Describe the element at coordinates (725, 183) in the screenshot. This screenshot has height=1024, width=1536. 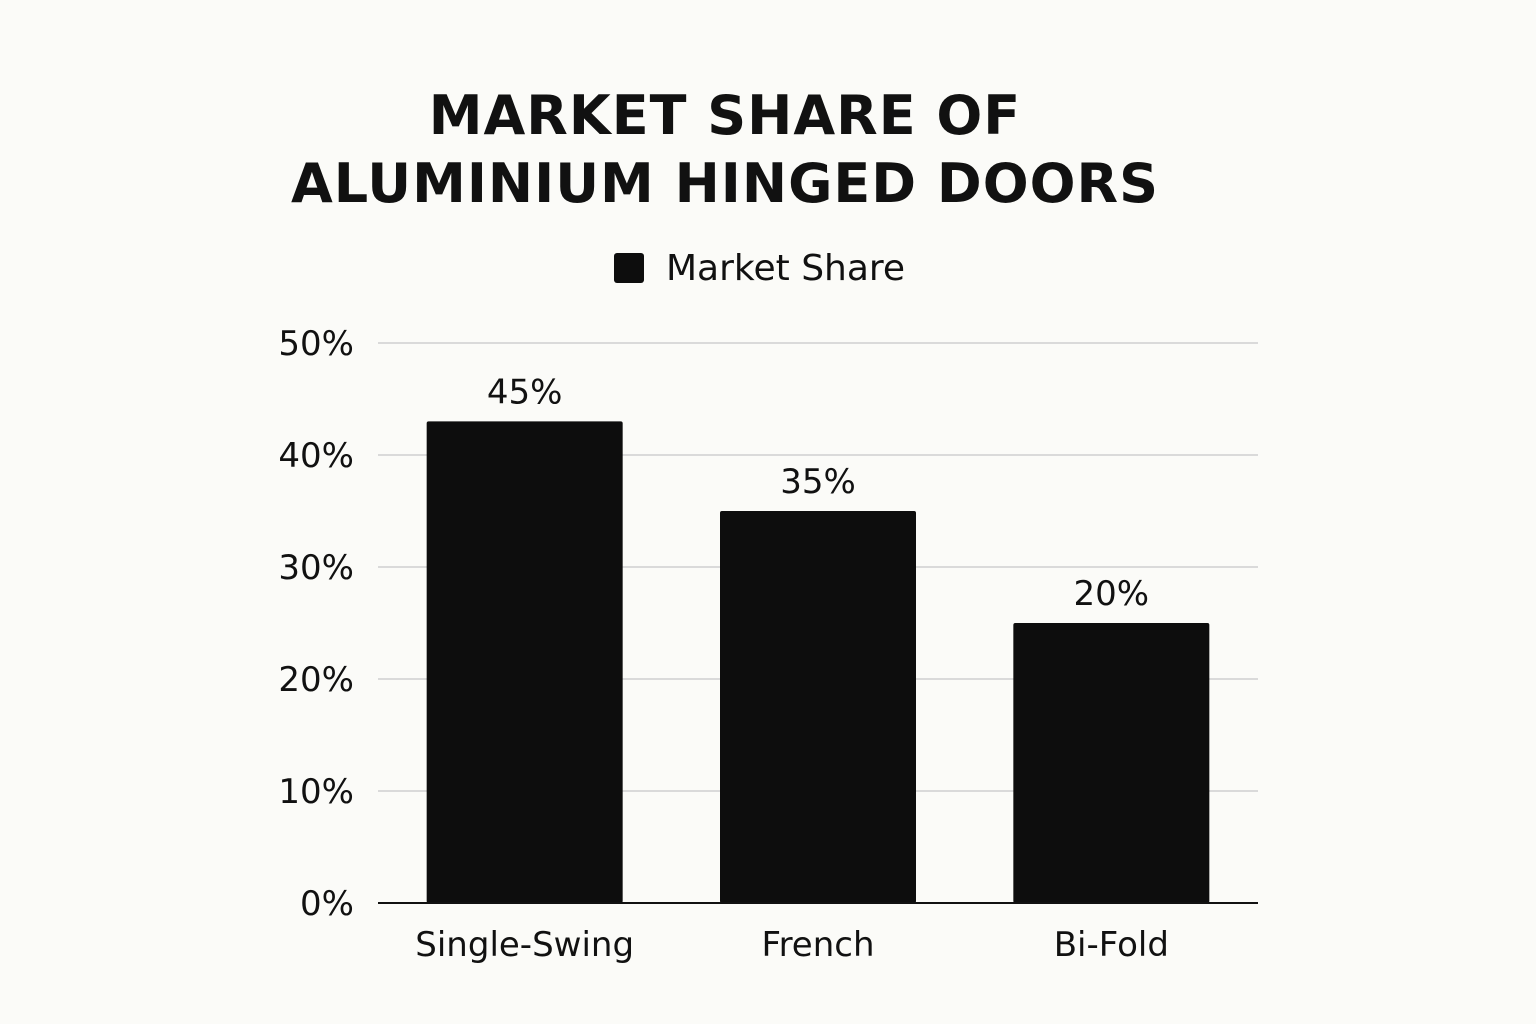
I see `chart-title-line-2: ALUMINIUM HINGED DOORS` at that location.